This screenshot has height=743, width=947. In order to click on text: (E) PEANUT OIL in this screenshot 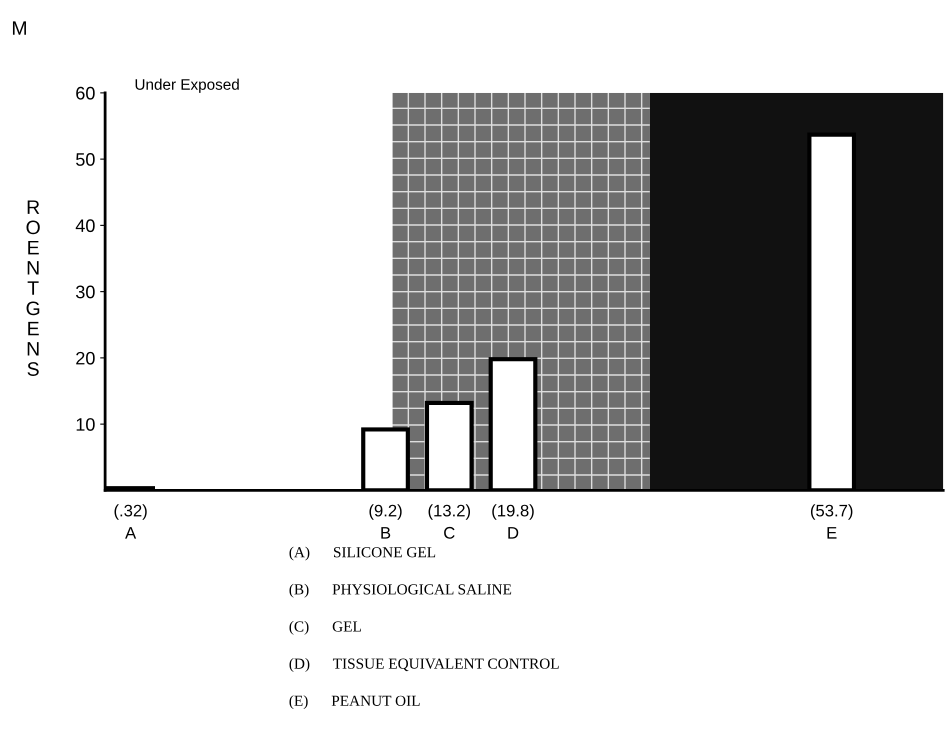, I will do `click(355, 702)`.